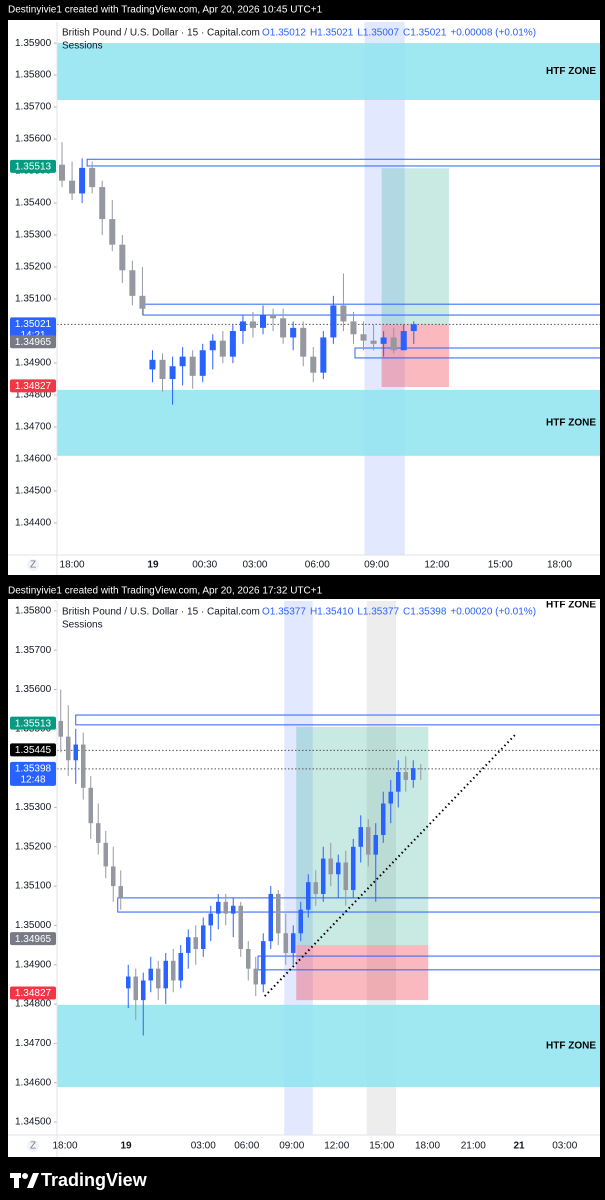 The image size is (605, 1200). What do you see at coordinates (291, 1146) in the screenshot?
I see `x-tick-label: 09:00` at bounding box center [291, 1146].